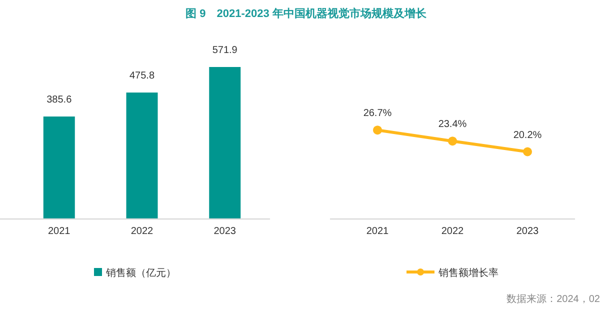  What do you see at coordinates (142, 76) in the screenshot?
I see `data-label: 475.8` at bounding box center [142, 76].